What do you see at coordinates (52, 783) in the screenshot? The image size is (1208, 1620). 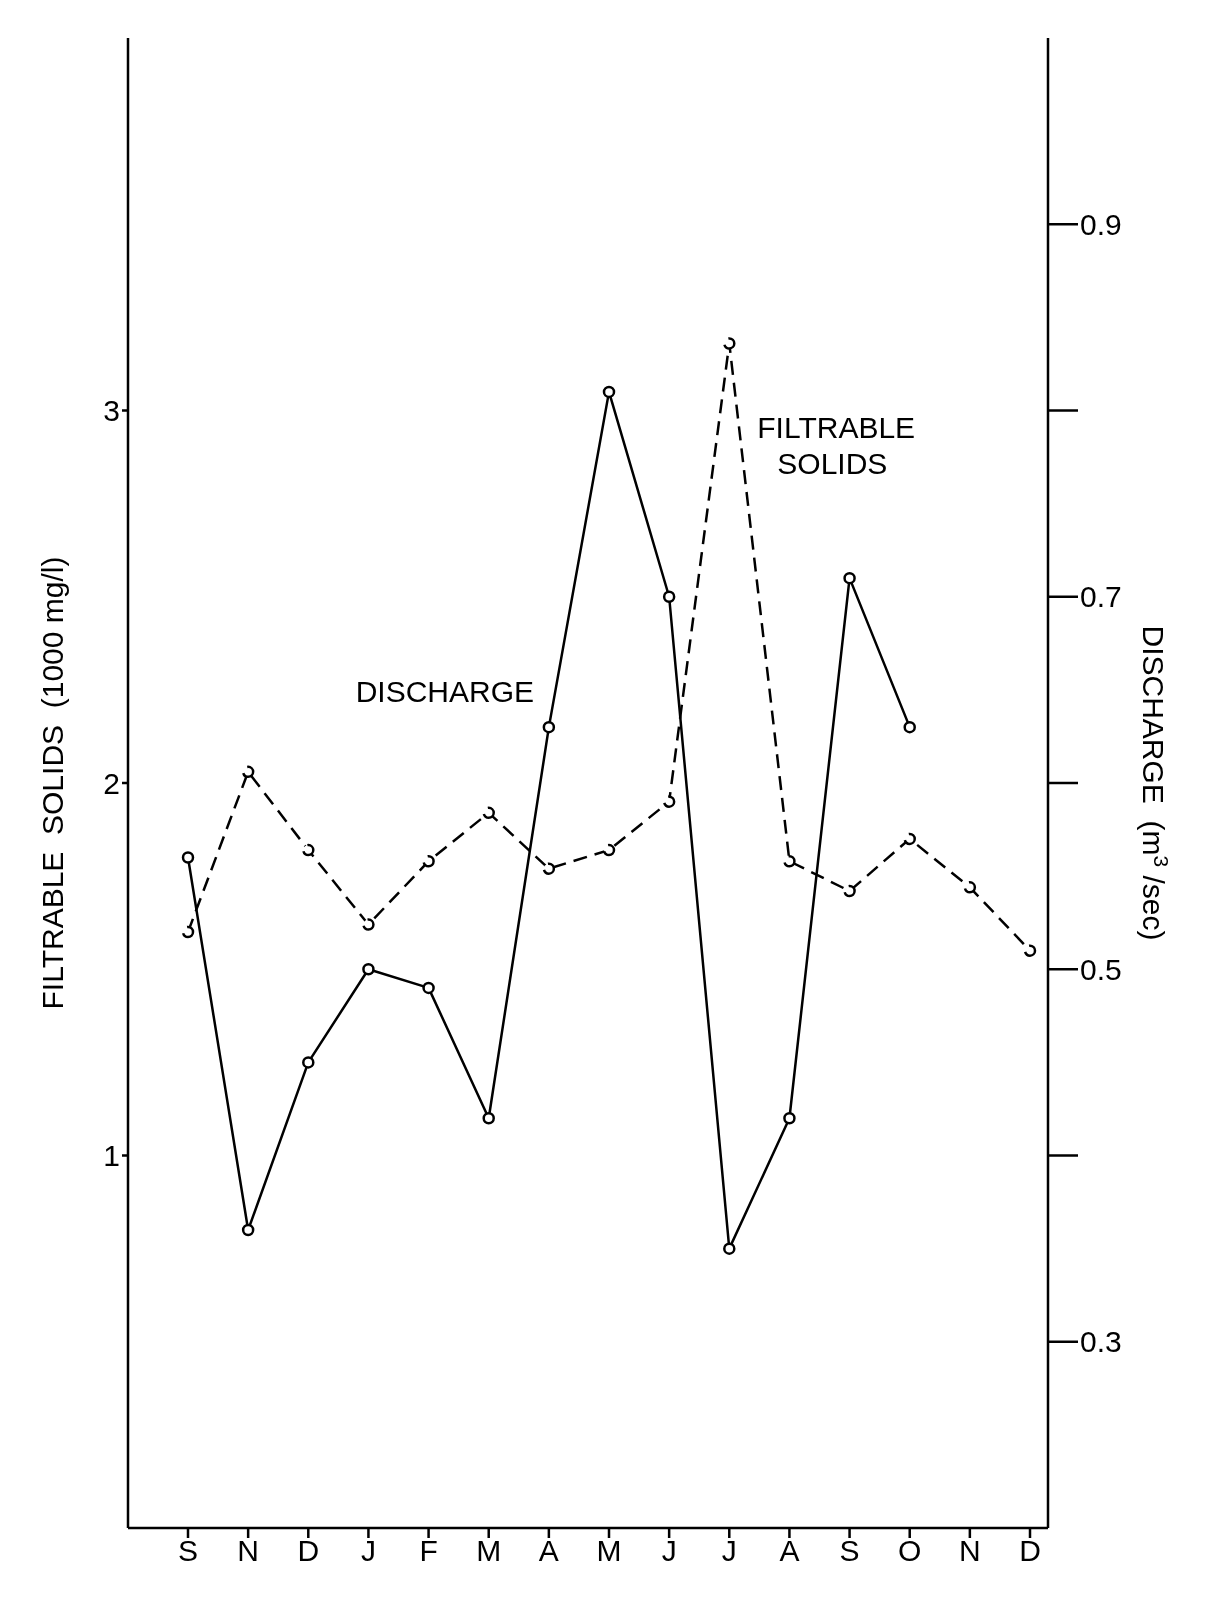 I see `y-axis-title: FILTRABLE SOLIDS (1000 mg/l)` at bounding box center [52, 783].